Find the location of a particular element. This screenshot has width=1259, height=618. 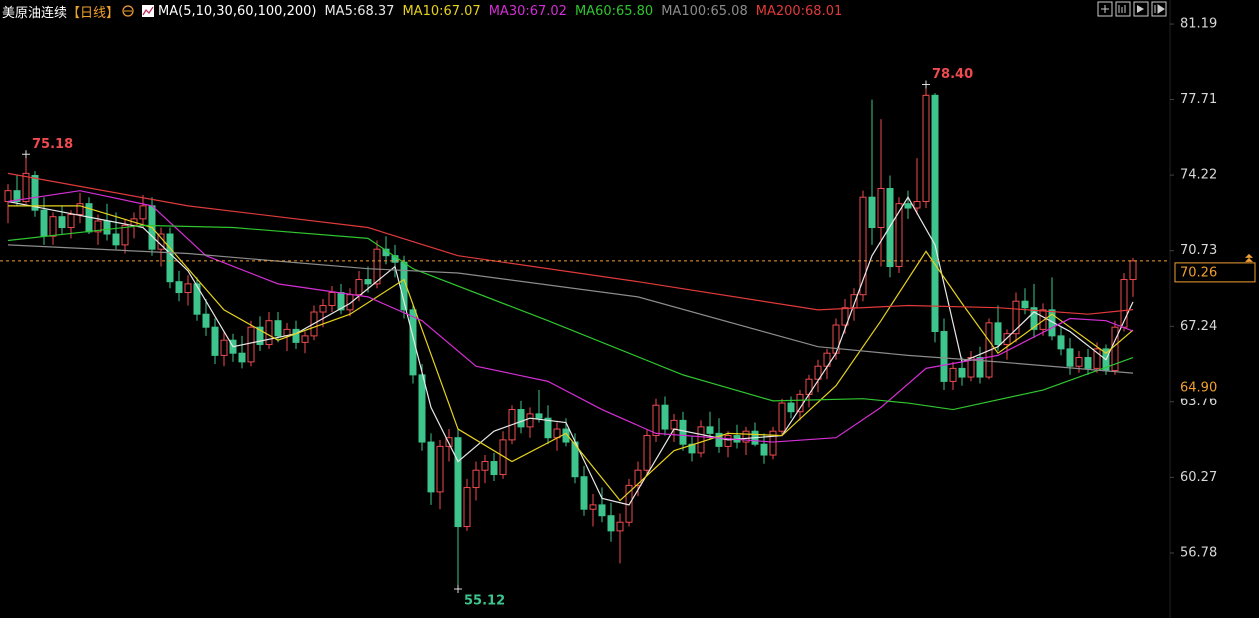

extreme-label: 55.12 is located at coordinates (484, 600).